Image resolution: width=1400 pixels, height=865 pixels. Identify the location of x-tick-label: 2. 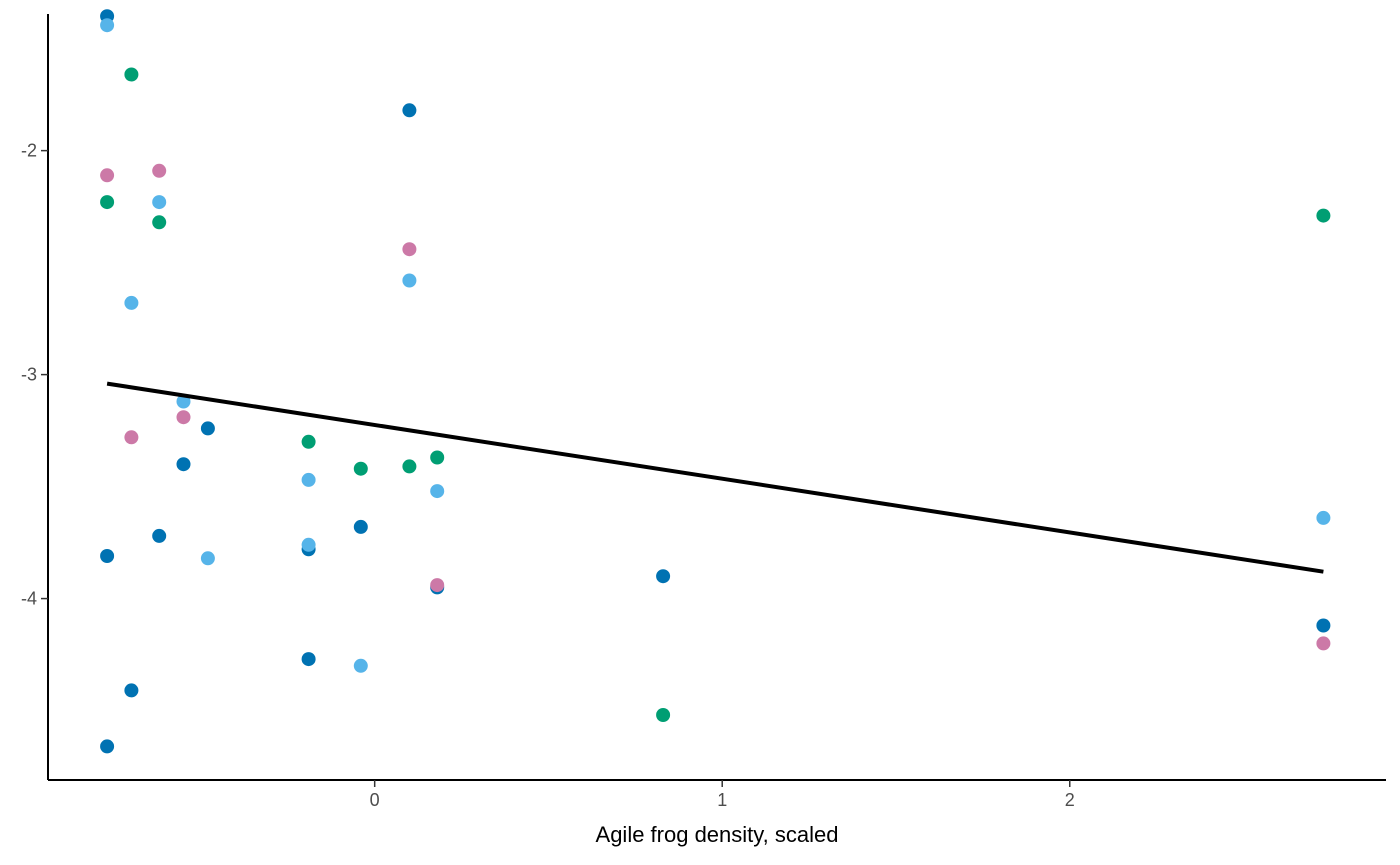
(1070, 800).